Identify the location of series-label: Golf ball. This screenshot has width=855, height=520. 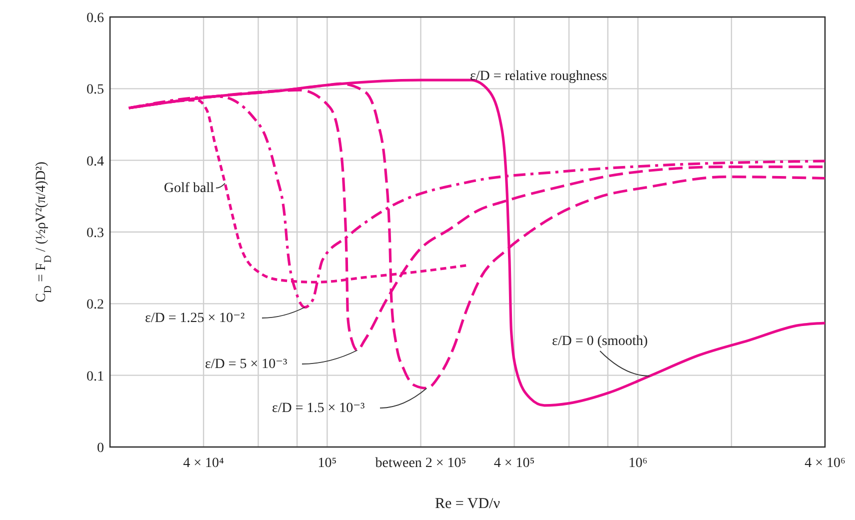
(189, 188).